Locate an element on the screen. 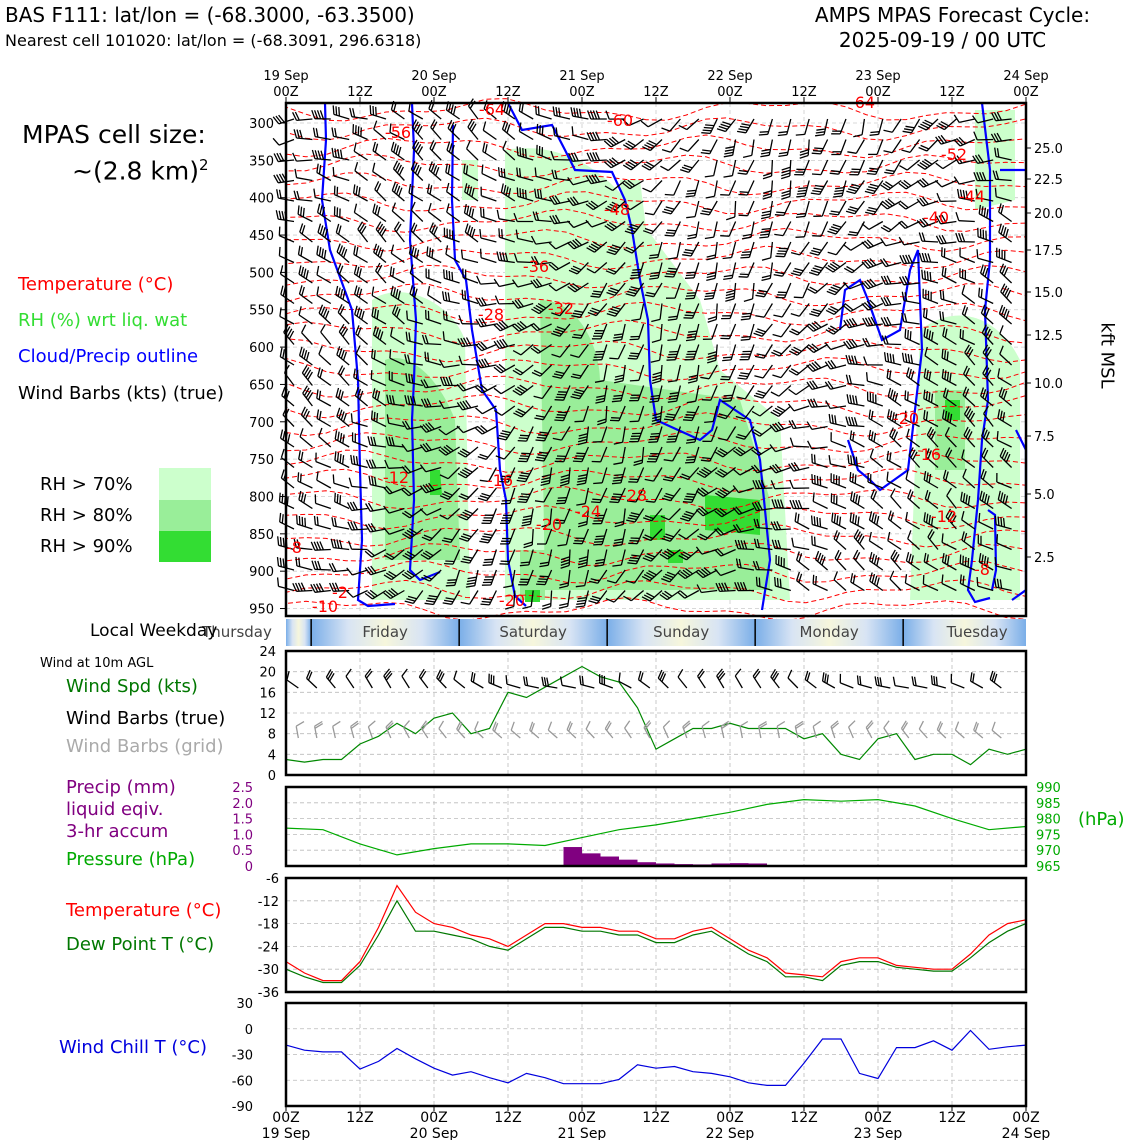 This screenshot has height=1140, width=1140. temperature-label: -40 is located at coordinates (936, 217).